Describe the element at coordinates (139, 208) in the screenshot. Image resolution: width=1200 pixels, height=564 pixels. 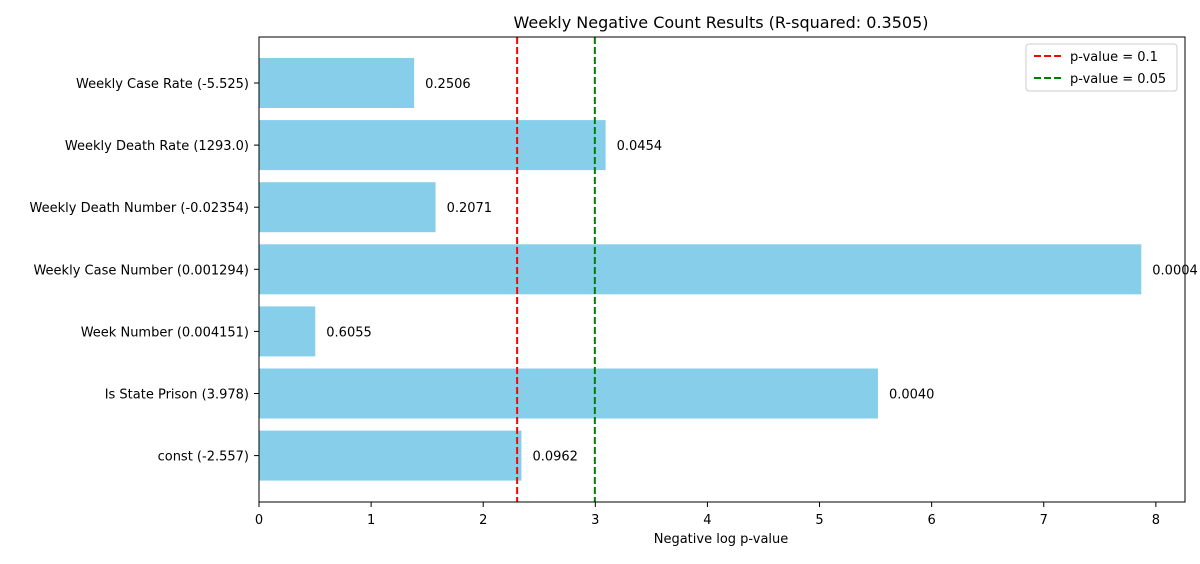
I see `y-tick-label: Weekly Death Number (-0.02354)` at that location.